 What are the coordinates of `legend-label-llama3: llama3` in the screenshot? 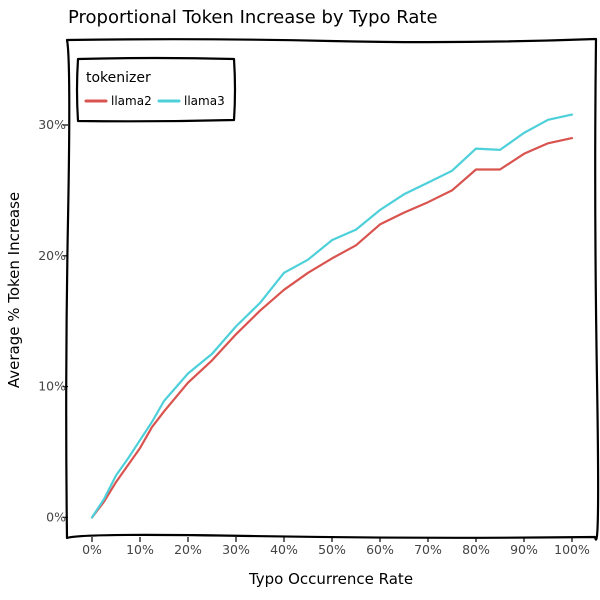 It's located at (204, 101).